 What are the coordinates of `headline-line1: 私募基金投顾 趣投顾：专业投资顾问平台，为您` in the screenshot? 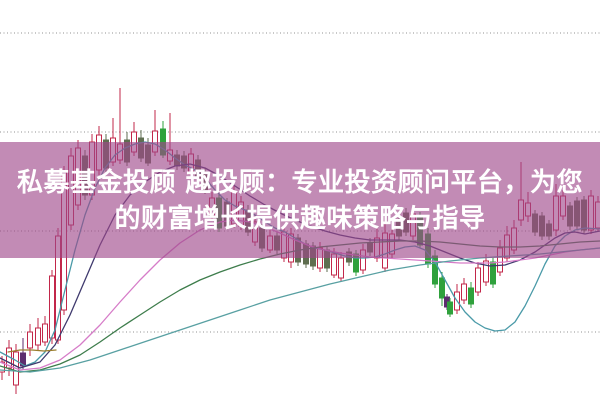 It's located at (300, 183).